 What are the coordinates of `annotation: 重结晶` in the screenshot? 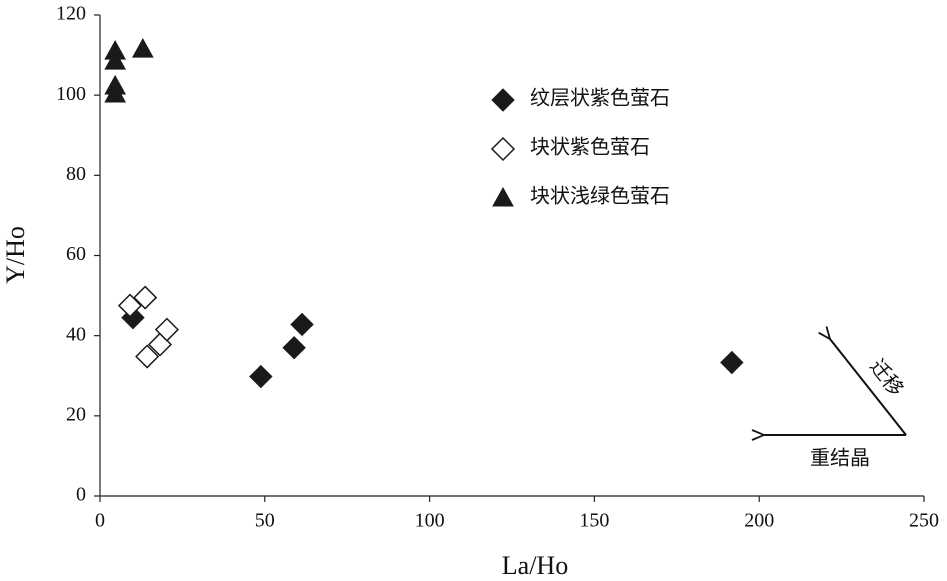 It's located at (840, 458).